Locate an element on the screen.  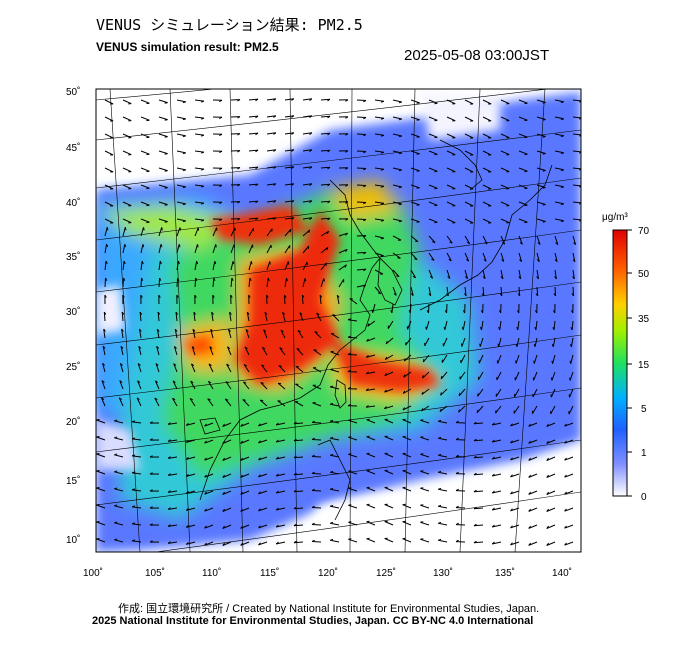
lat-label: 45˚ is located at coordinates (73, 148).